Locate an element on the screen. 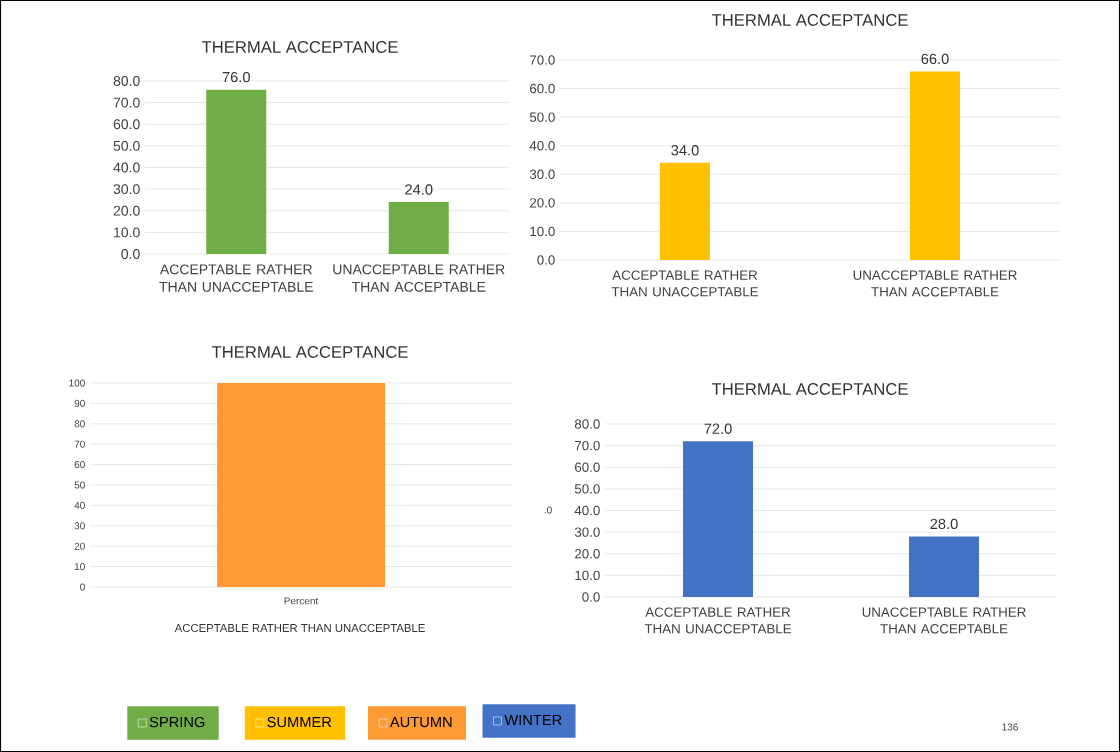 The image size is (1120, 752). text: 136 is located at coordinates (1010, 727).